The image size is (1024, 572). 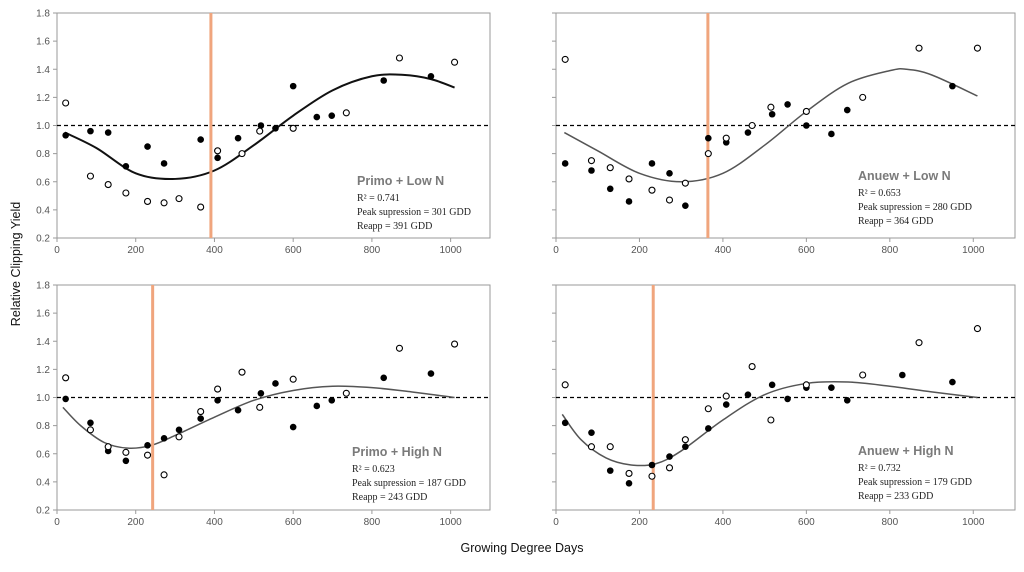 I want to click on panel-stat-line: R² = 0.732, so click(x=879, y=468).